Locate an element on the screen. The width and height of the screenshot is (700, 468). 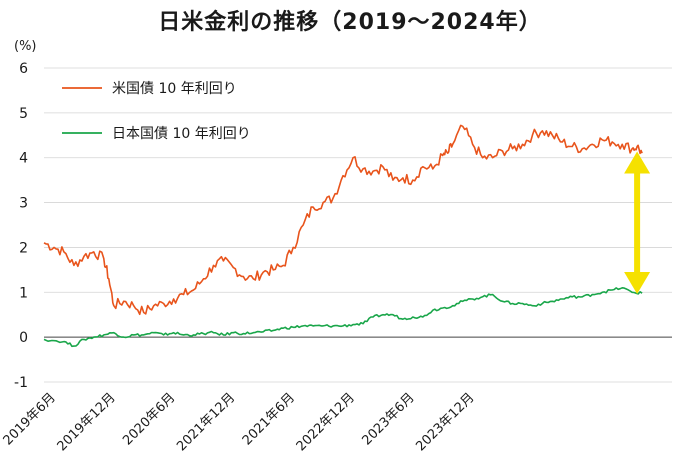
y-tick-label: 4 is located at coordinates (23, 159).